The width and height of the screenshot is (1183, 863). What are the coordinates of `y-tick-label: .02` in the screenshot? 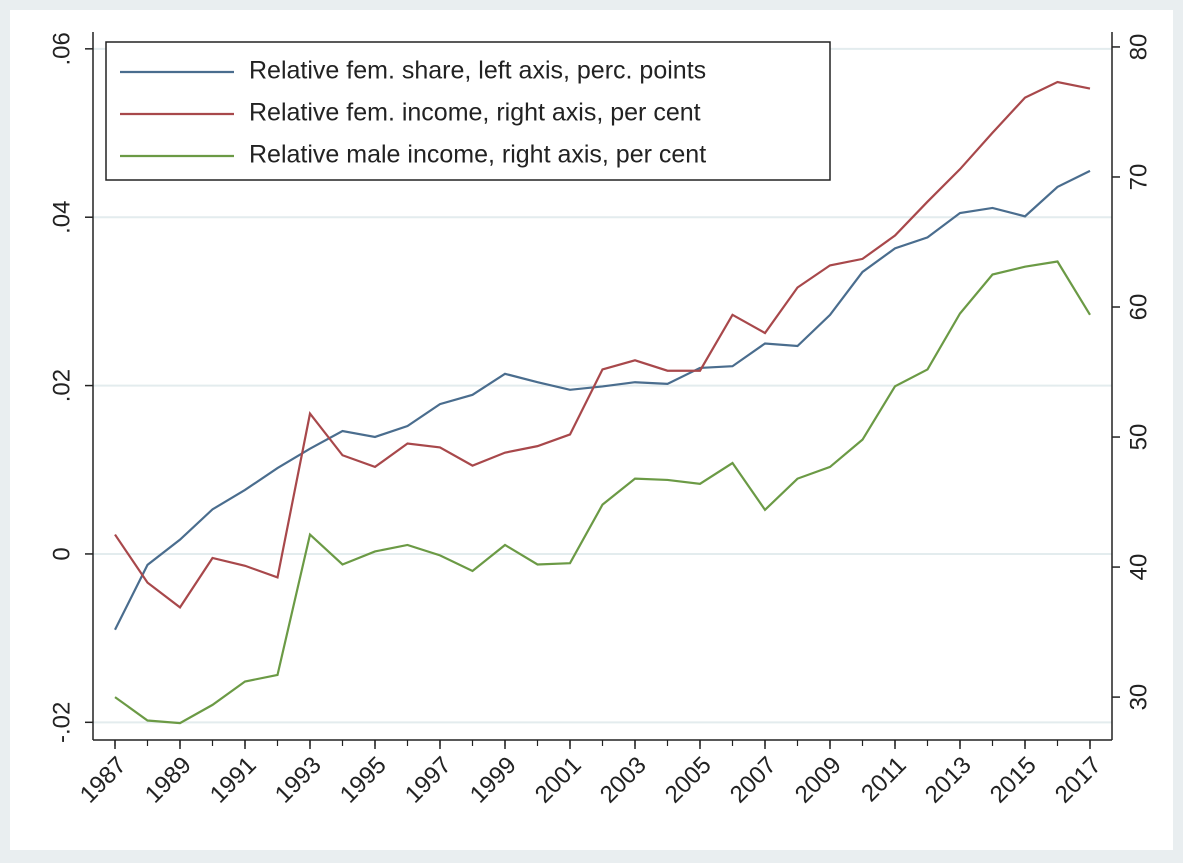 It's located at (61, 385).